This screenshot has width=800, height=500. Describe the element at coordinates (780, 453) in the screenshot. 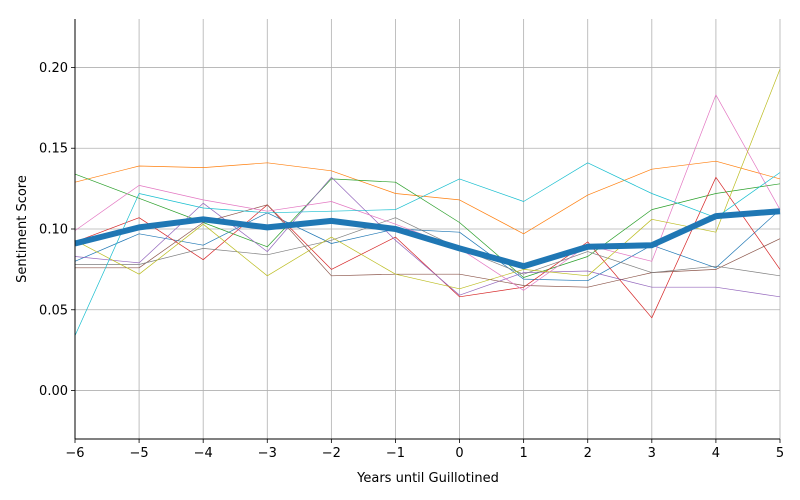

I see `x-tick-label: 5` at that location.